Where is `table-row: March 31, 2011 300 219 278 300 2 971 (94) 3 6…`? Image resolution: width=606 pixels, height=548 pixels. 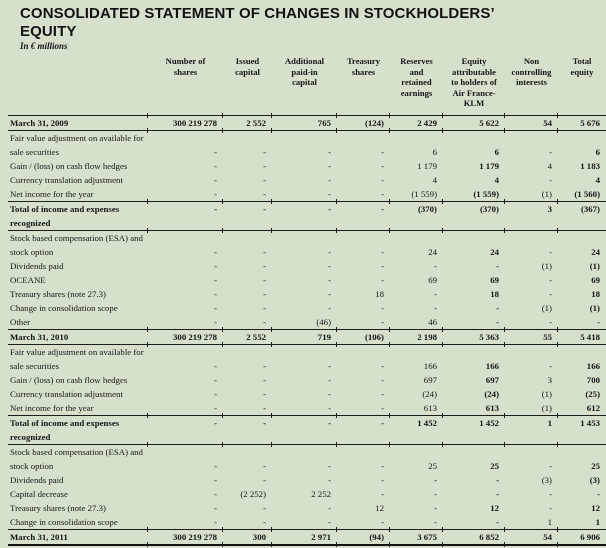 table-row: March 31, 2011 300 219 278 300 2 971 (94) 3 6… is located at coordinates (307, 537).